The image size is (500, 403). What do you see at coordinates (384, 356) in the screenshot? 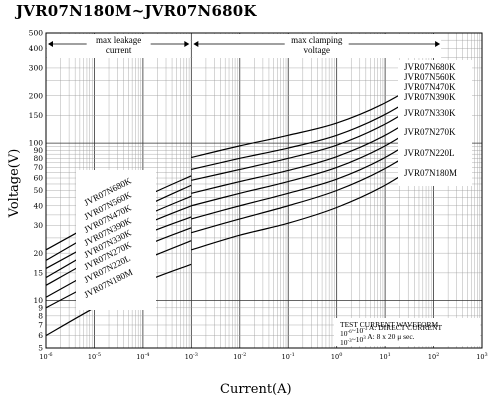
I see `x-tick-label: 10¹` at bounding box center [384, 356].